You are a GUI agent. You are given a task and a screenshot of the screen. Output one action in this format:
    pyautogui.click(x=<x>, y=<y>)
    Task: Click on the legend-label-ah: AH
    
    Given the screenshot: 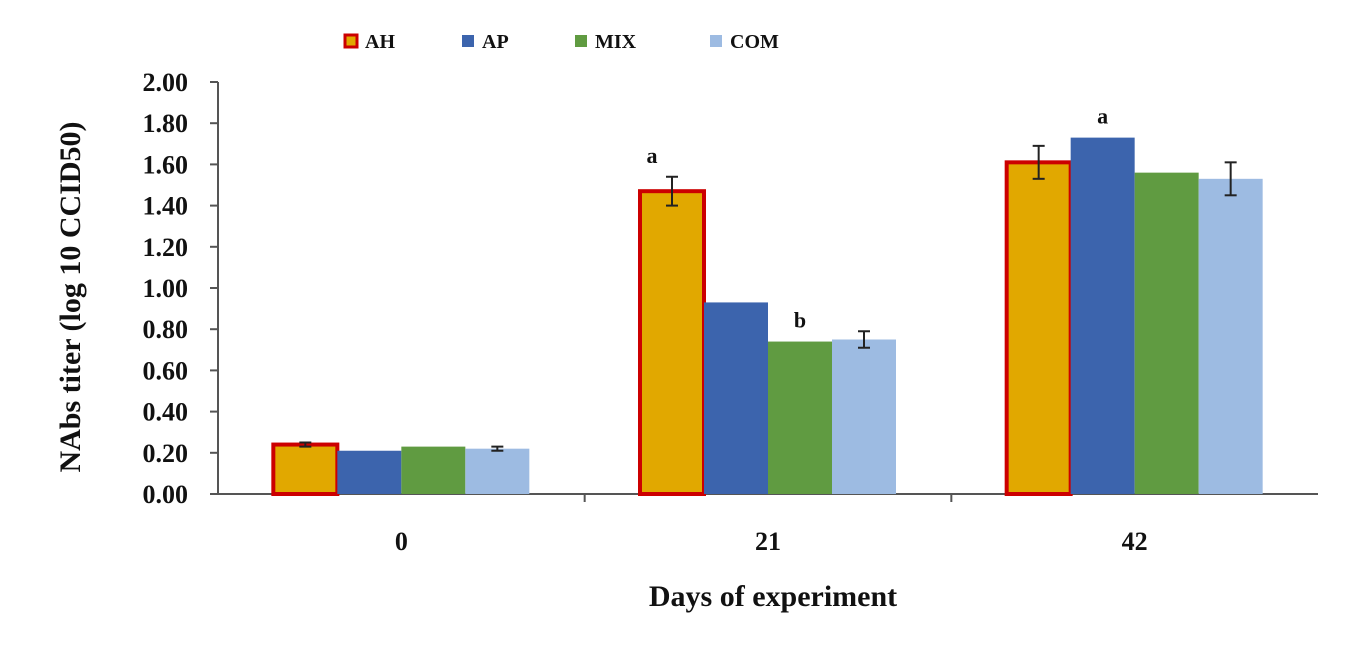 What is the action you would take?
    pyautogui.click(x=380, y=42)
    